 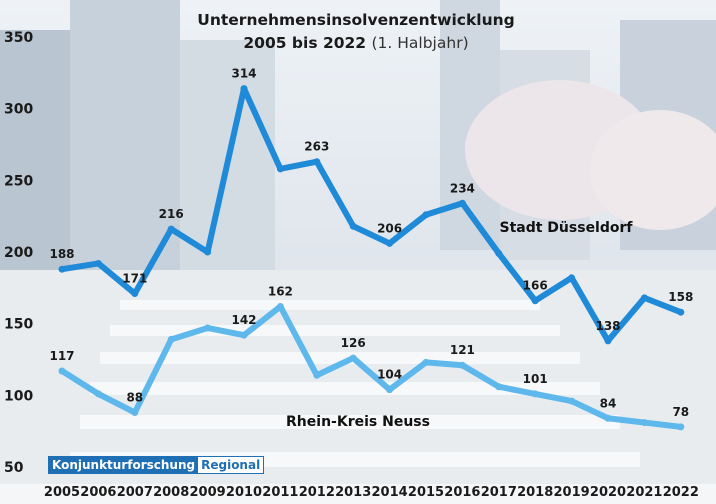 I want to click on subtitle-bold: 2005 bis 2022, so click(x=304, y=43).